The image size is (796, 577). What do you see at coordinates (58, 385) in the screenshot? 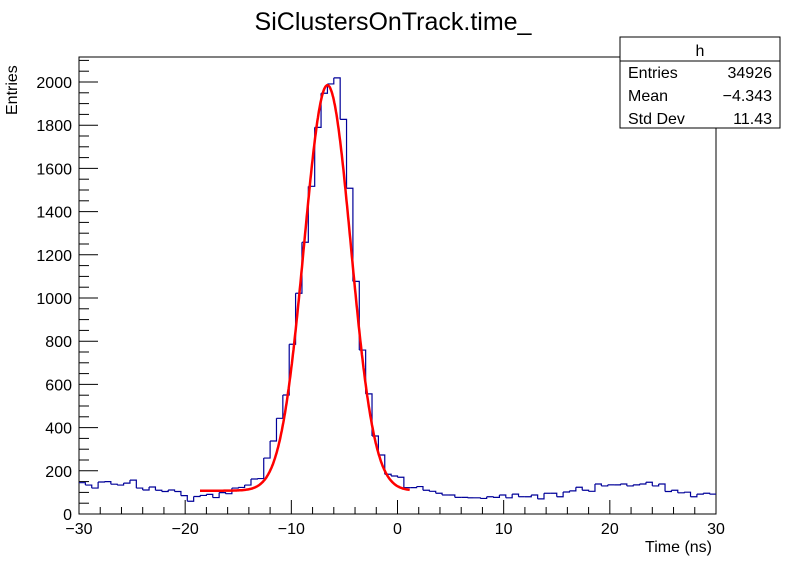
I see `y-tick-label: 600` at bounding box center [58, 385].